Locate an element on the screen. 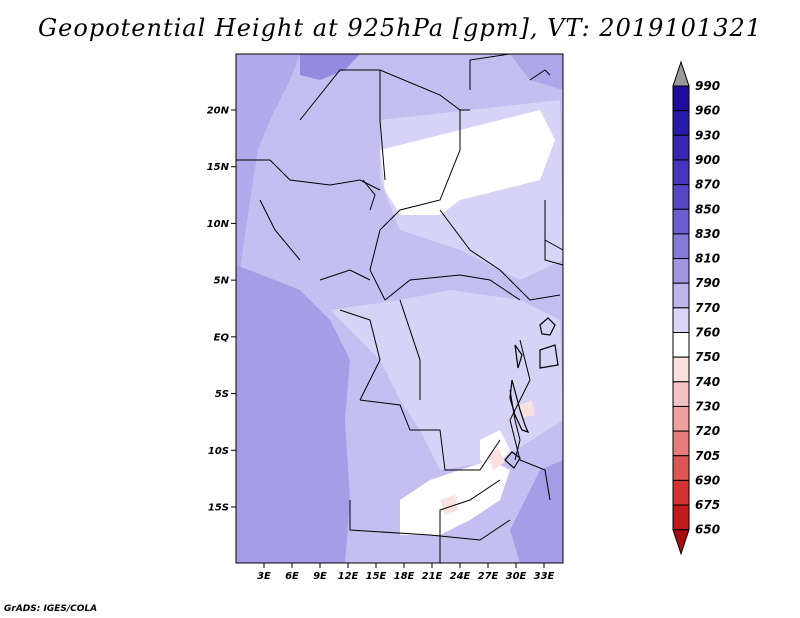 This screenshot has width=800, height=618. lon-label: 15E is located at coordinates (376, 576).